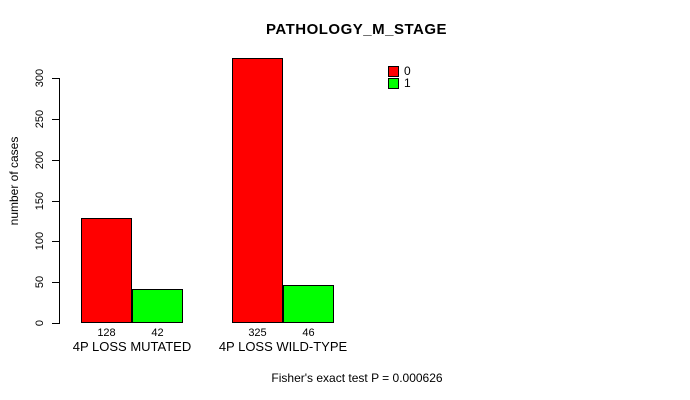 The height and width of the screenshot is (400, 690). What do you see at coordinates (308, 333) in the screenshot?
I see `bar-value-label: 46` at bounding box center [308, 333].